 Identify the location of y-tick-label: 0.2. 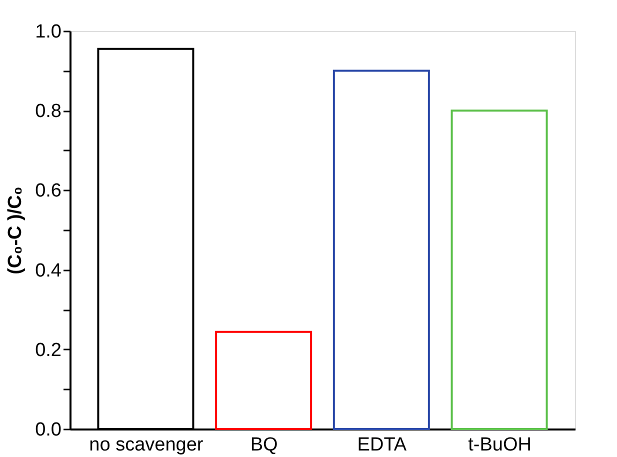
(48, 350).